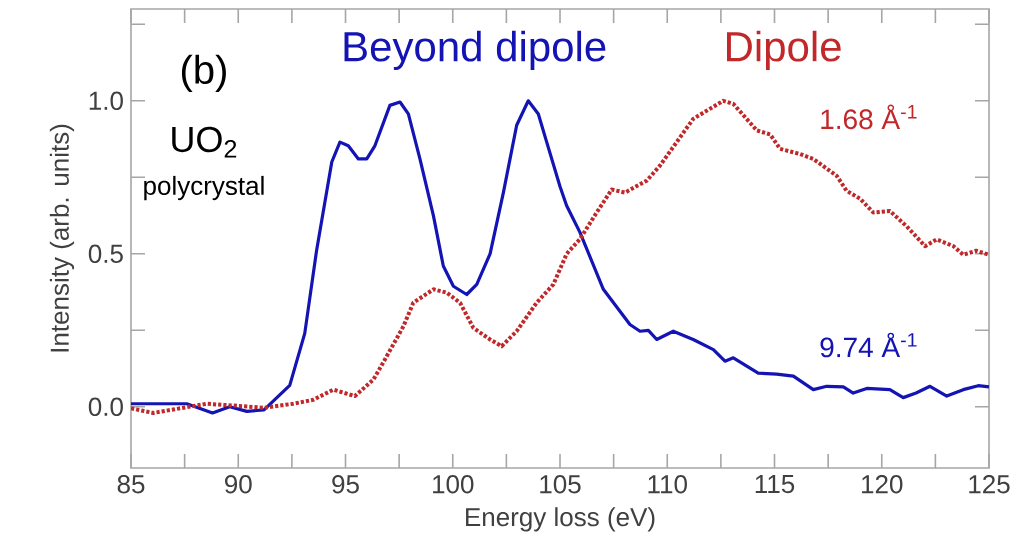  What do you see at coordinates (989, 484) in the screenshot?
I see `x-tick-label: 125` at bounding box center [989, 484].